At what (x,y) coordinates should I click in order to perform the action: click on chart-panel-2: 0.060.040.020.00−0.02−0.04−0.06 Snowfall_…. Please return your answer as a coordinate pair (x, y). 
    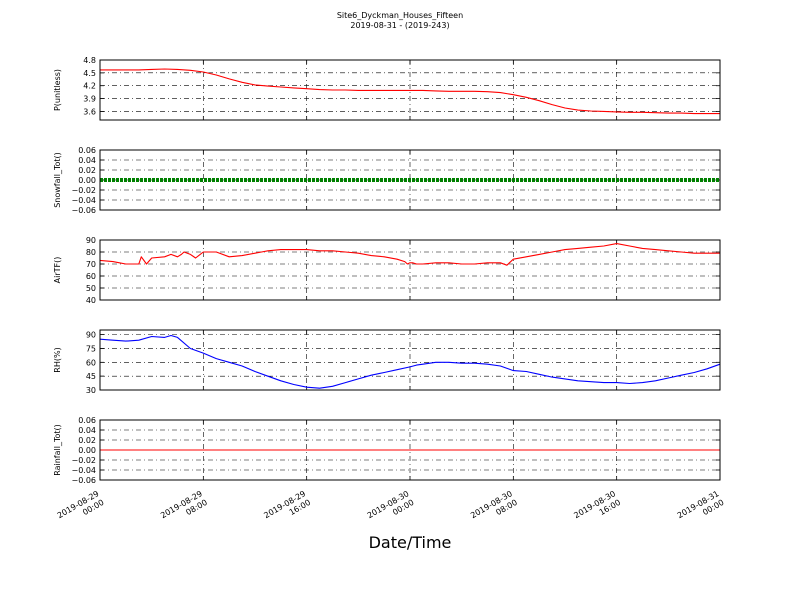
    Looking at the image, I should click on (387, 180).